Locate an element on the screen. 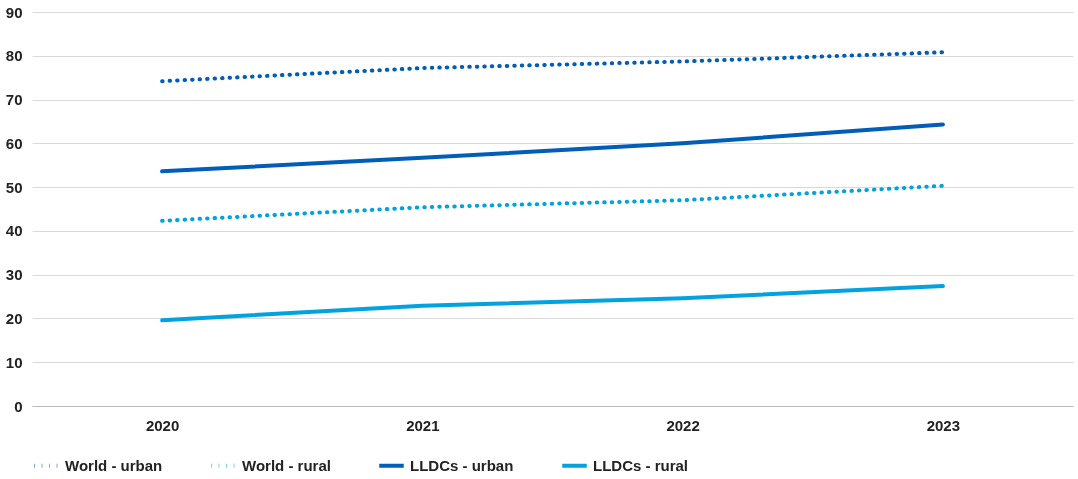  y-tick-label: 0 is located at coordinates (18, 406).